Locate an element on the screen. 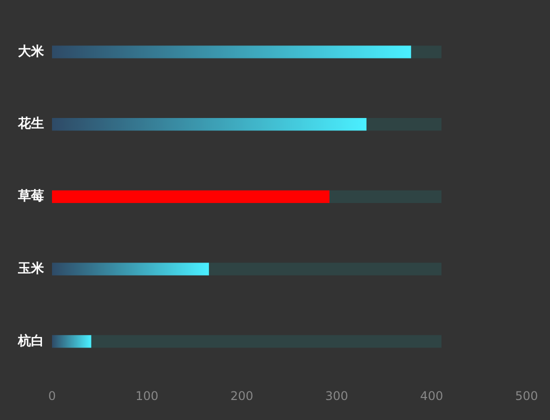  x-tick-label: 0 is located at coordinates (52, 395).